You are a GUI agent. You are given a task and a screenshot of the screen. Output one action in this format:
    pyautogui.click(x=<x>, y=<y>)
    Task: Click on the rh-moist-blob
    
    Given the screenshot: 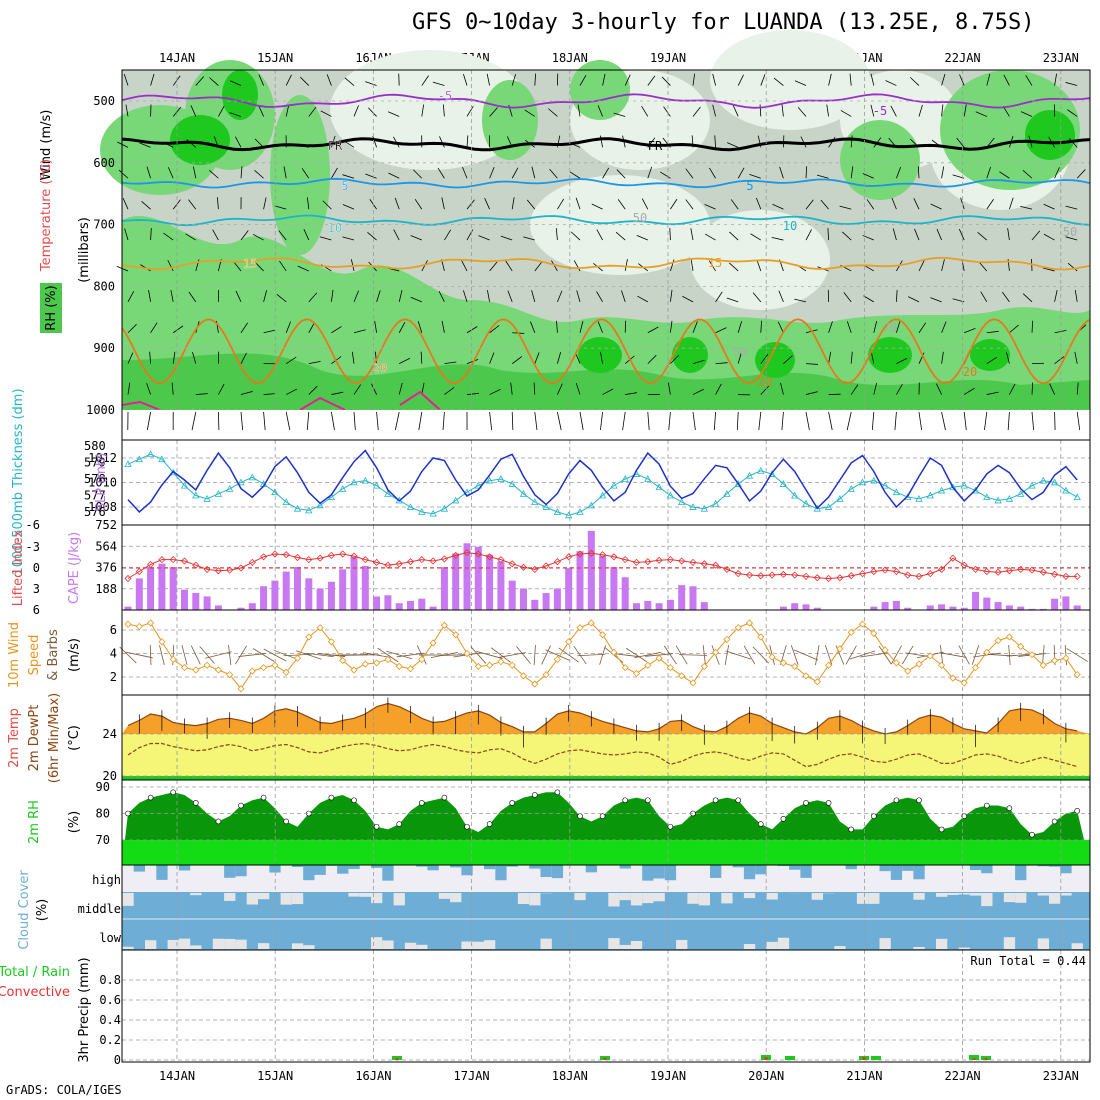 What is the action you would take?
    pyautogui.click(x=600, y=90)
    